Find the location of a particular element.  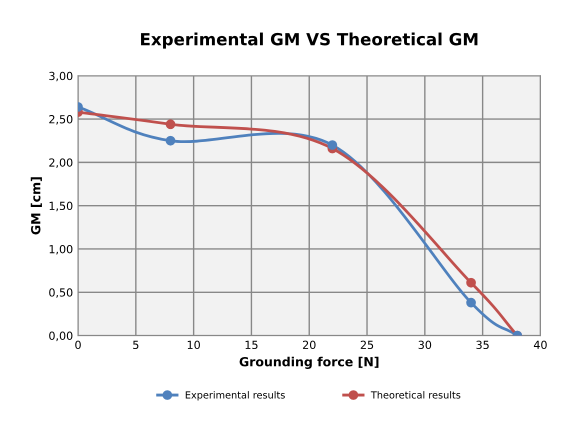

x-tick-label: 5 is located at coordinates (135, 345).